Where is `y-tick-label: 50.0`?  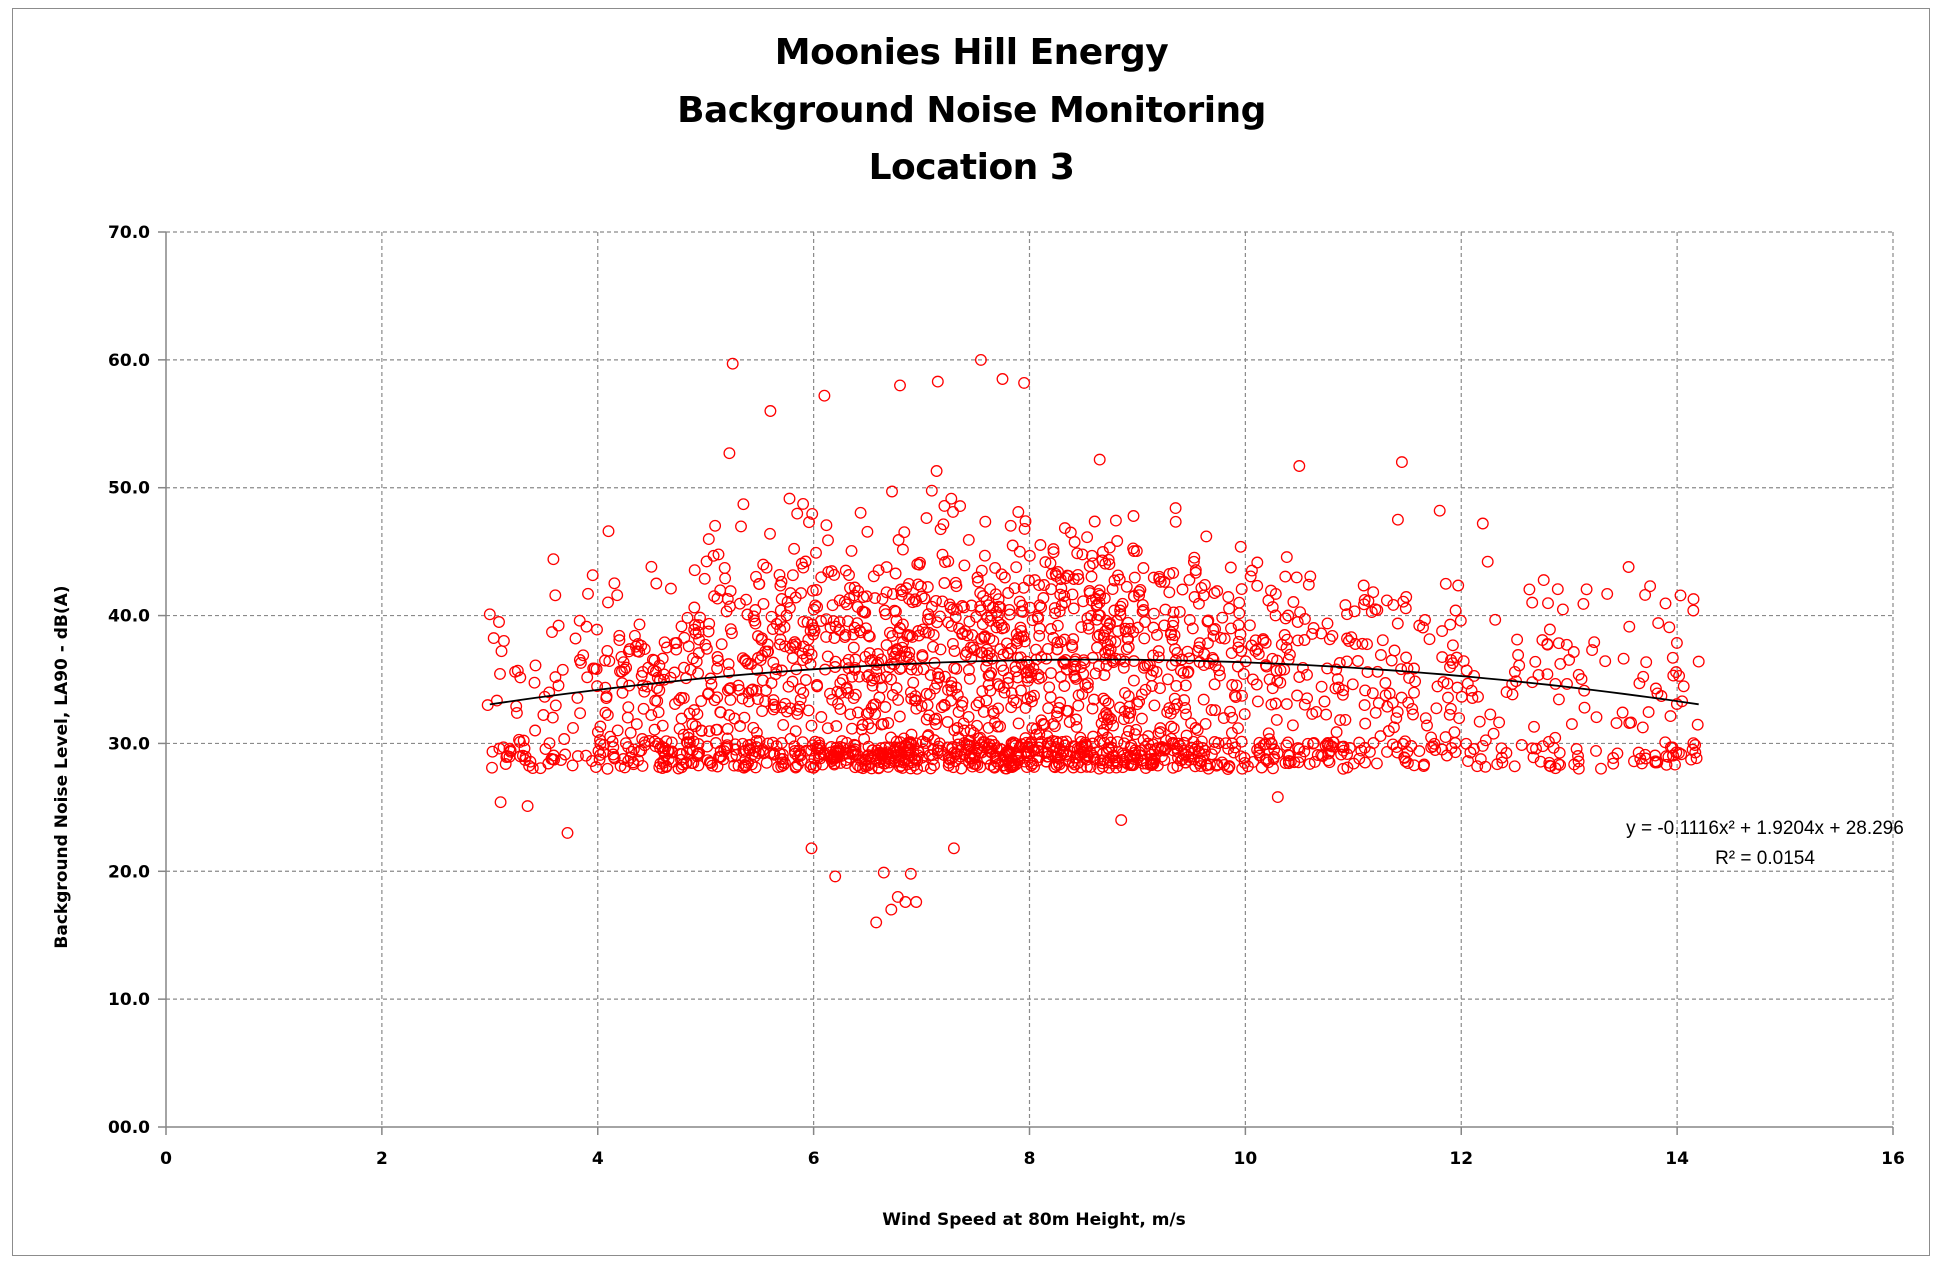
y-tick-label: 50.0 is located at coordinates (129, 489).